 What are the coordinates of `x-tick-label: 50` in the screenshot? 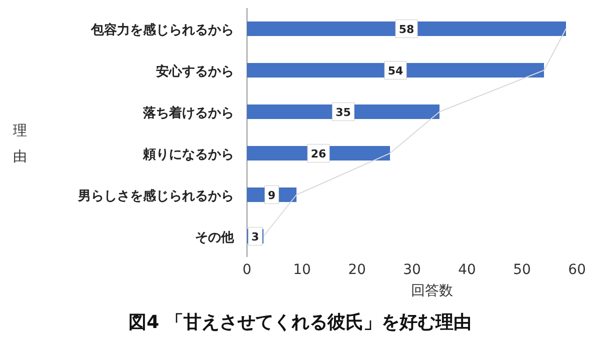 It's located at (522, 270).